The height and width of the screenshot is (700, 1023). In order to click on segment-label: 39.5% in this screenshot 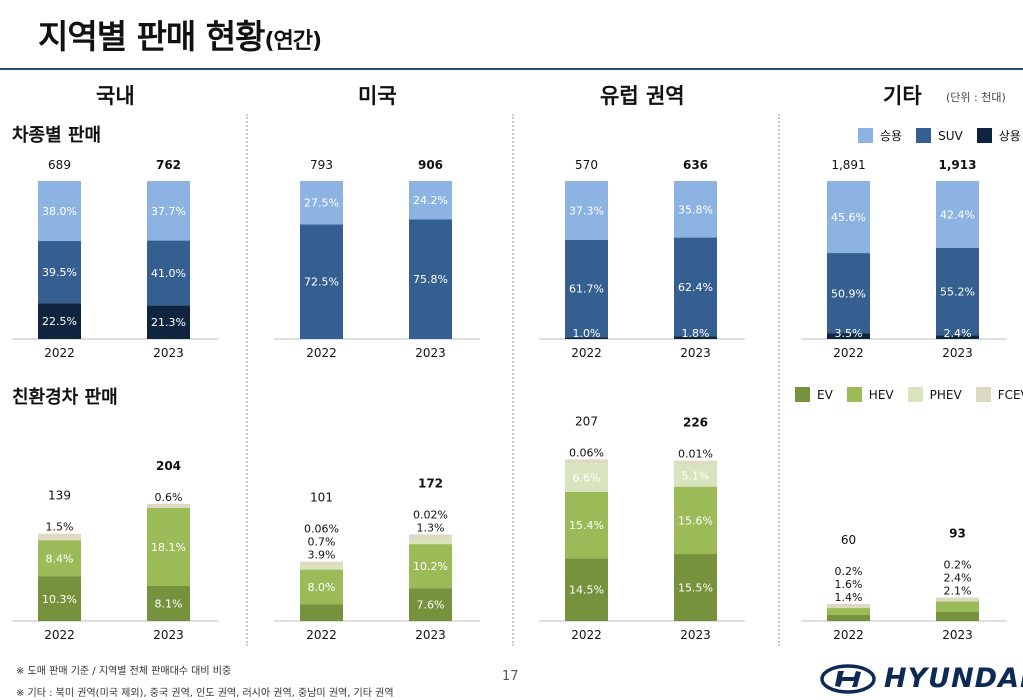, I will do `click(59, 272)`.